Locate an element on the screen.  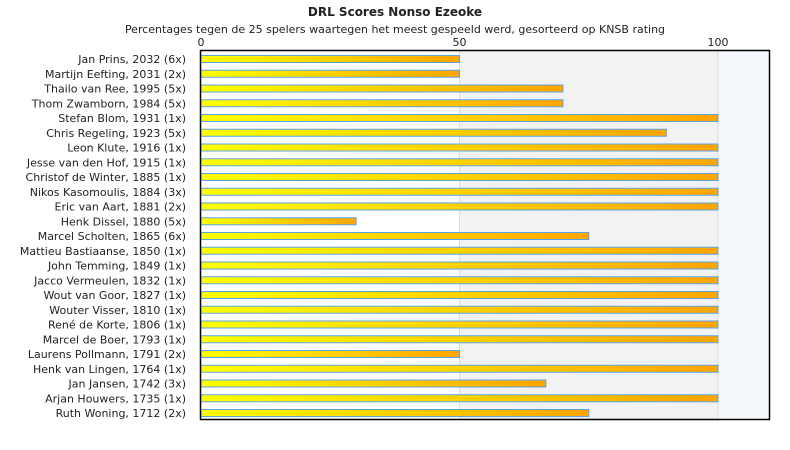
category-label: Jacco Vermeulen, 1832 (1x) is located at coordinates (109, 280).